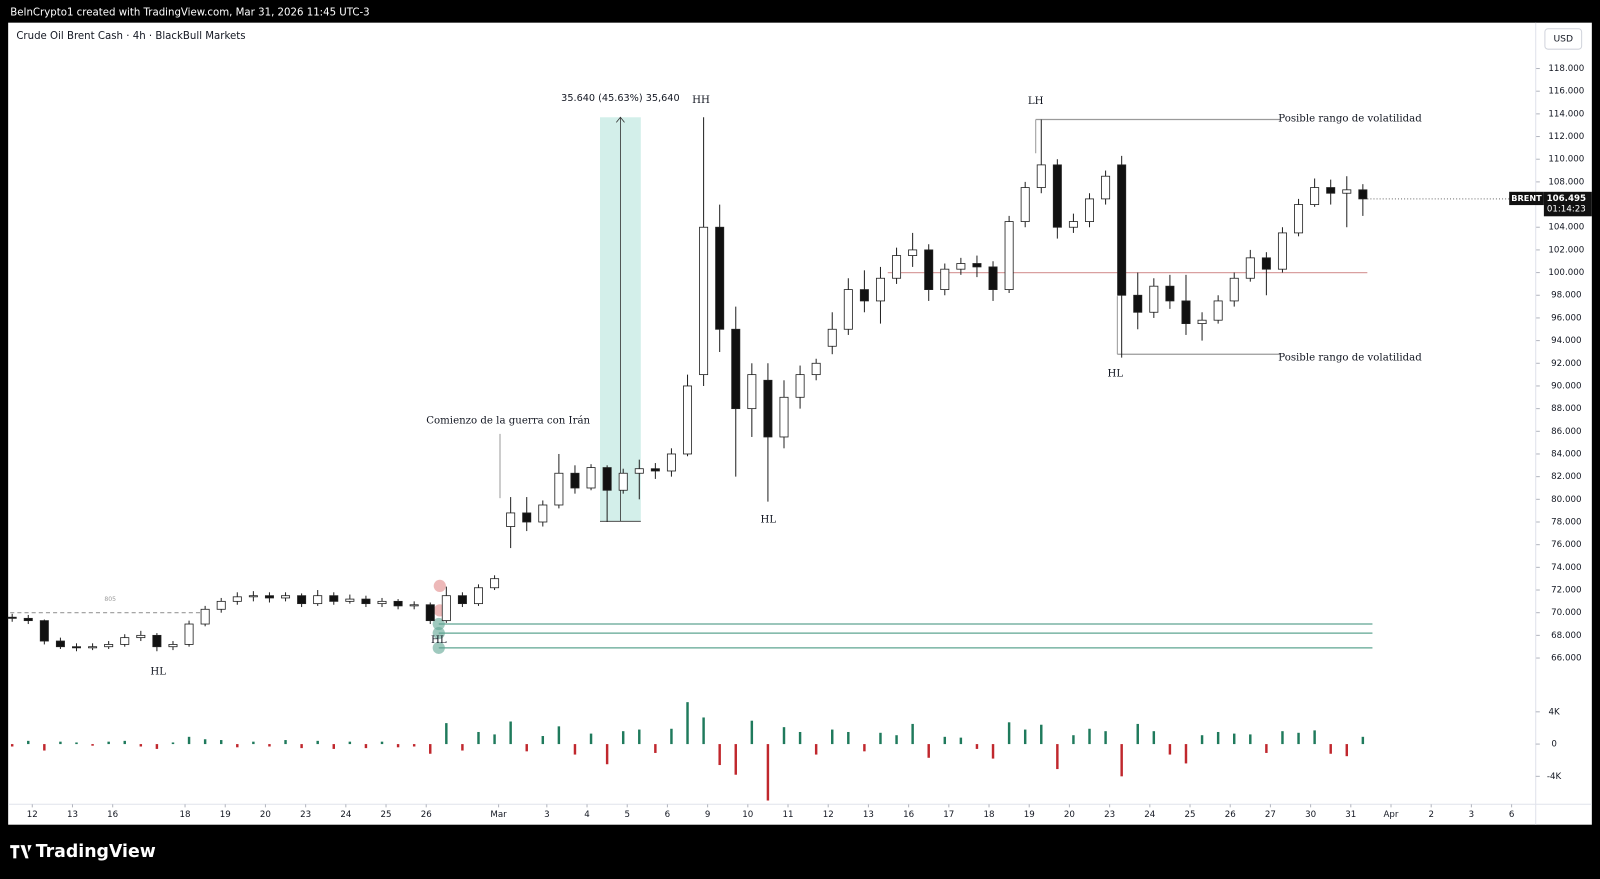 The height and width of the screenshot is (879, 1600). Describe the element at coordinates (439, 586) in the screenshot. I see `marker` at that location.